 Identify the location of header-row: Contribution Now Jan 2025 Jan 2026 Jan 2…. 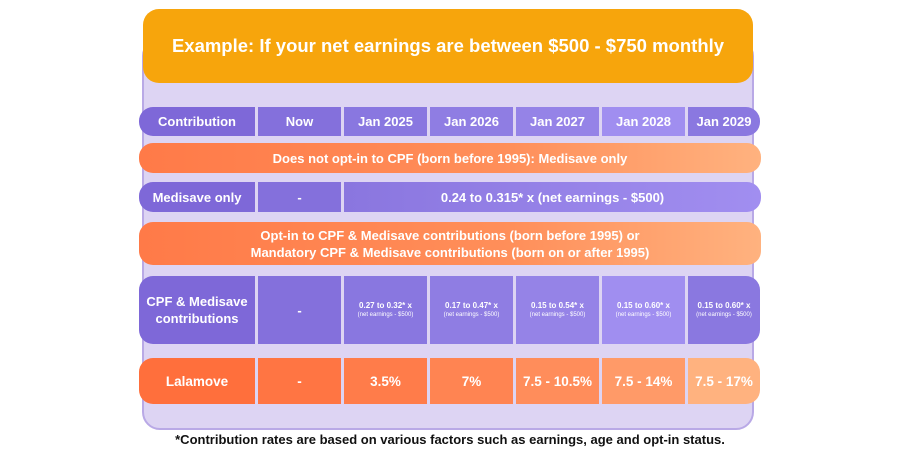
(450, 121).